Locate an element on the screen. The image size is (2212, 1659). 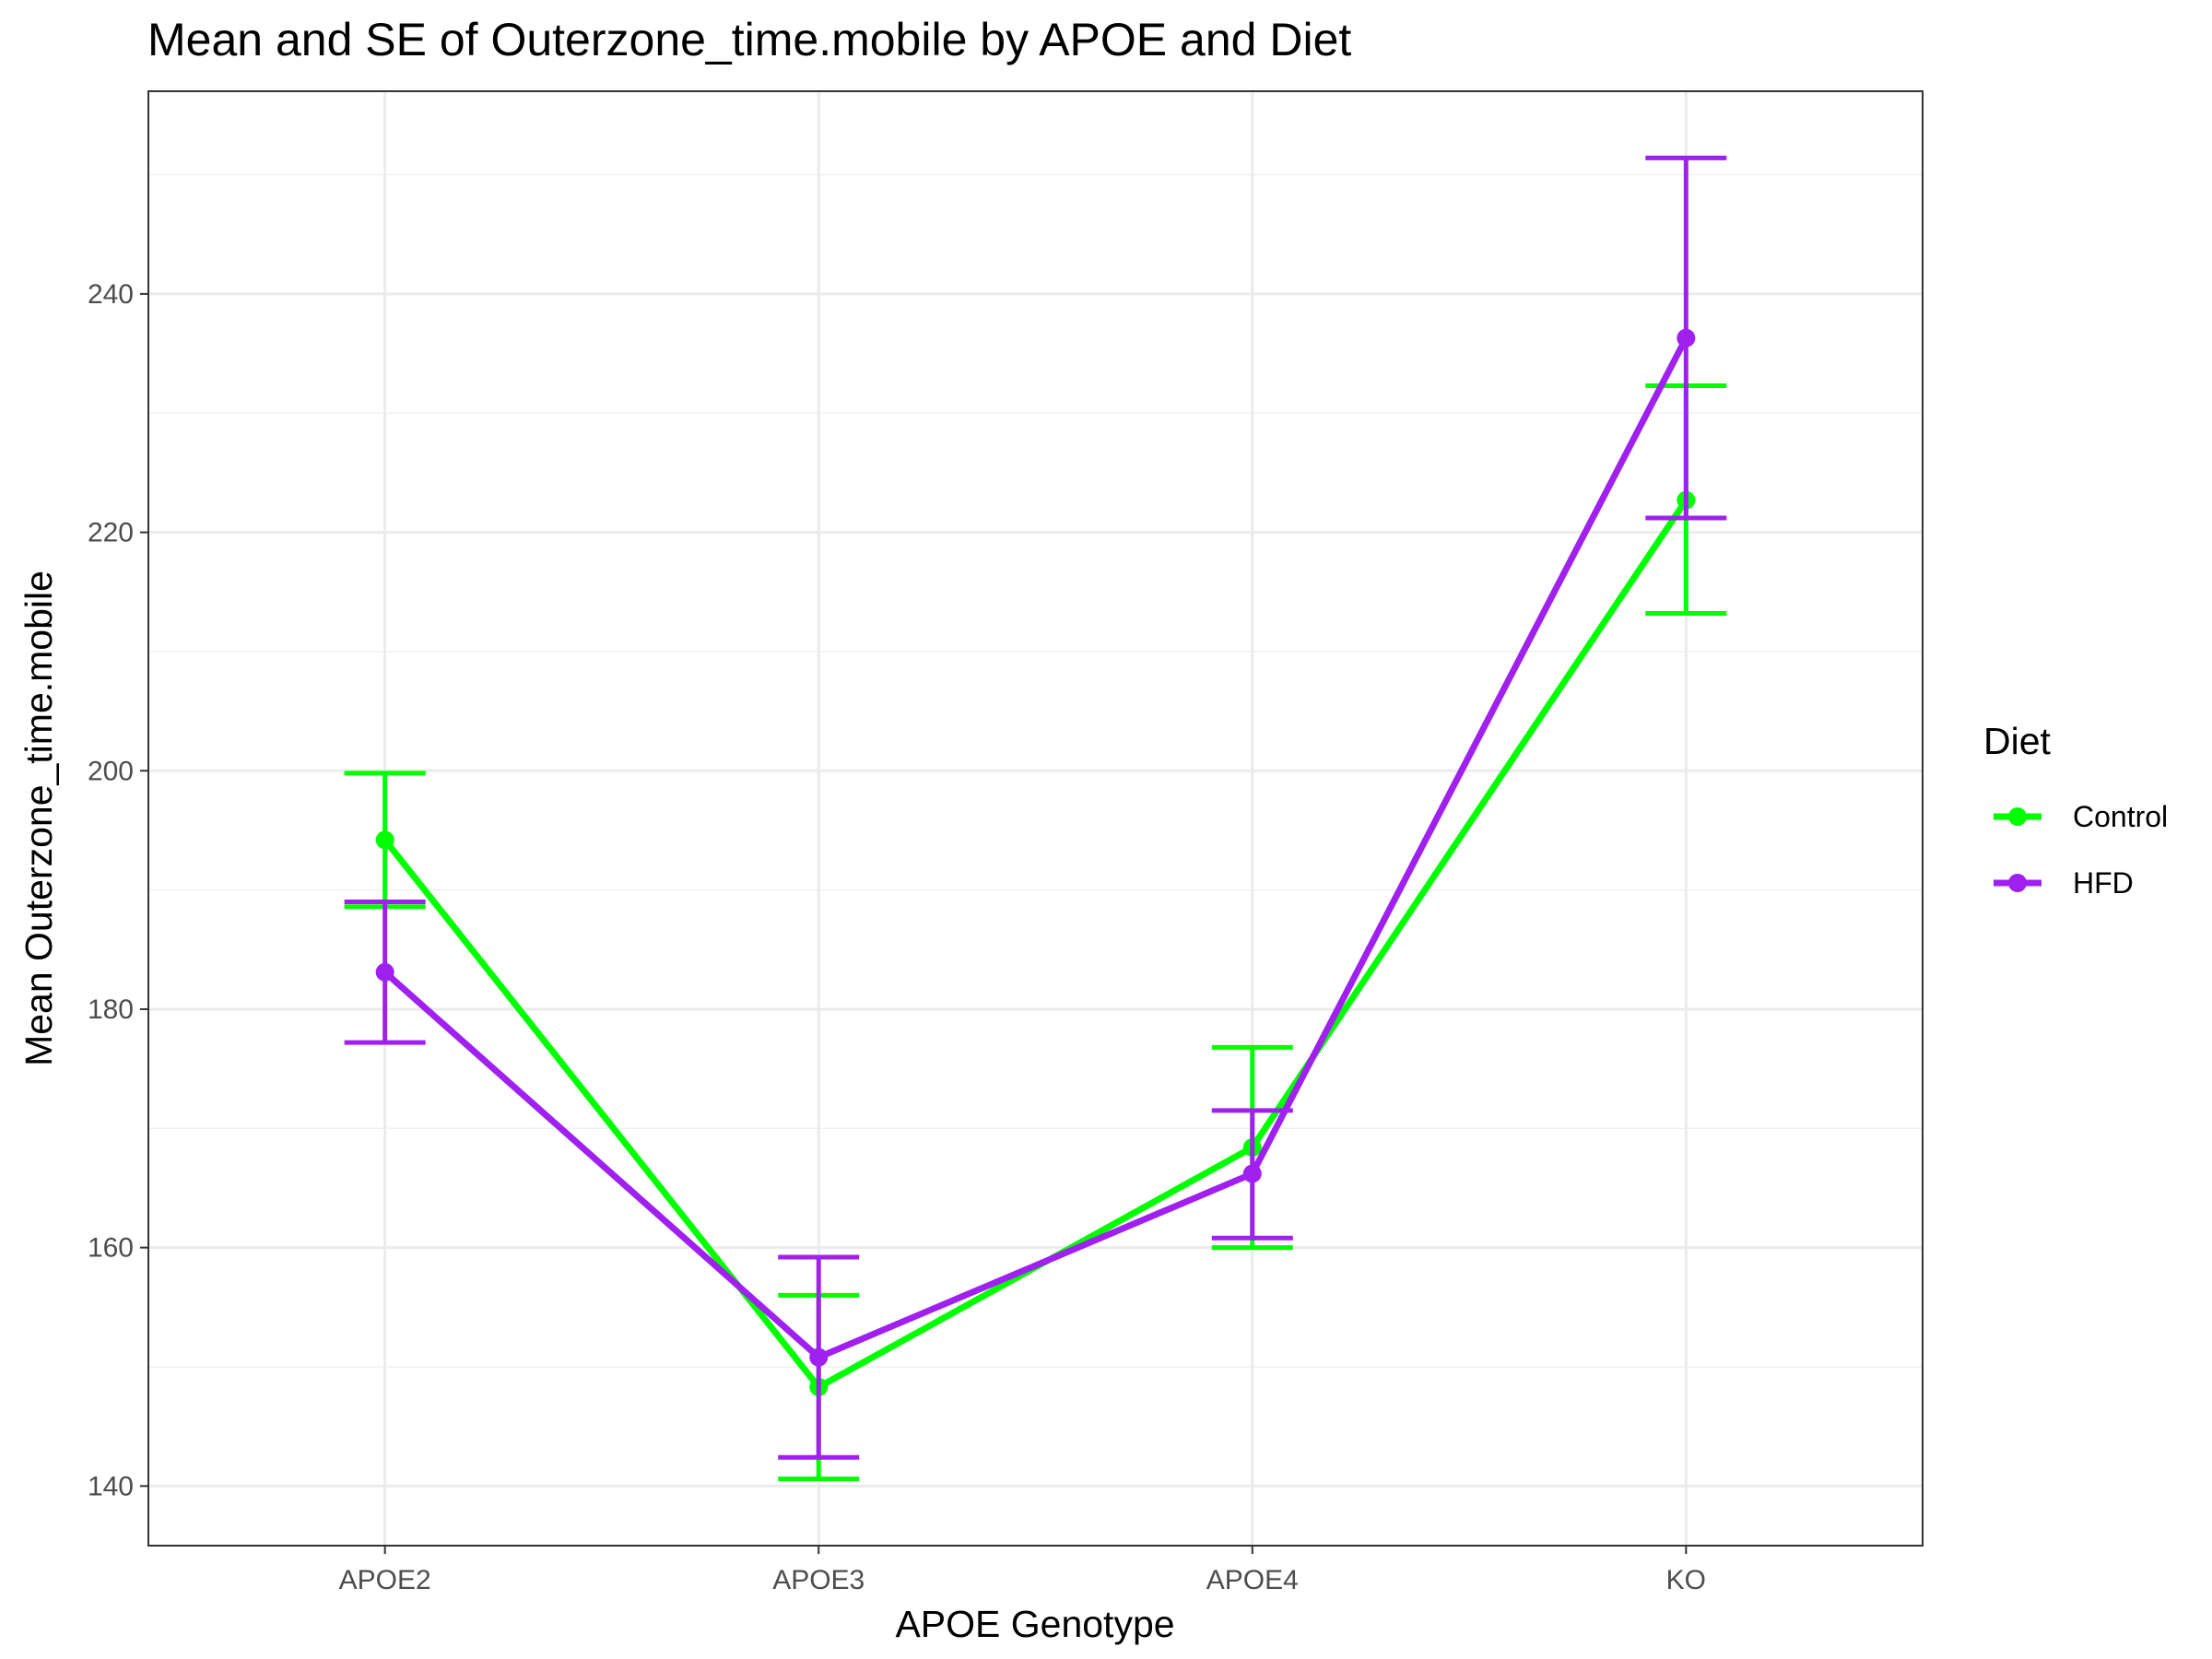
legend-title: Diet is located at coordinates (2017, 741).